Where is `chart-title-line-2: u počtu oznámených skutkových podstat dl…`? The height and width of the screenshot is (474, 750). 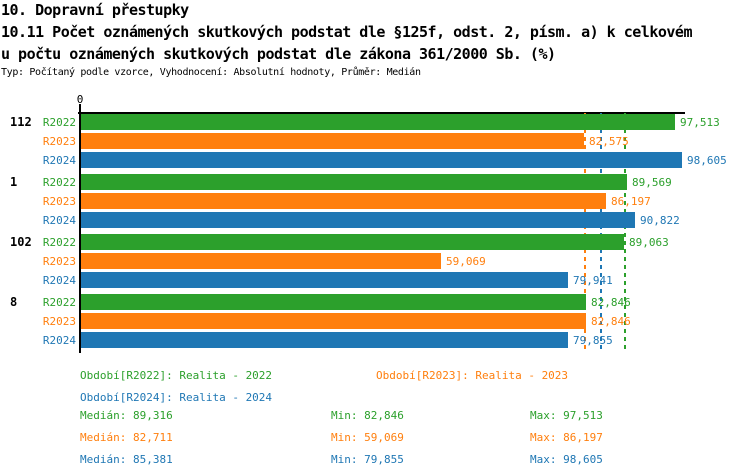 chart-title-line-2: u počtu oznámených skutkových podstat dl… is located at coordinates (278, 54).